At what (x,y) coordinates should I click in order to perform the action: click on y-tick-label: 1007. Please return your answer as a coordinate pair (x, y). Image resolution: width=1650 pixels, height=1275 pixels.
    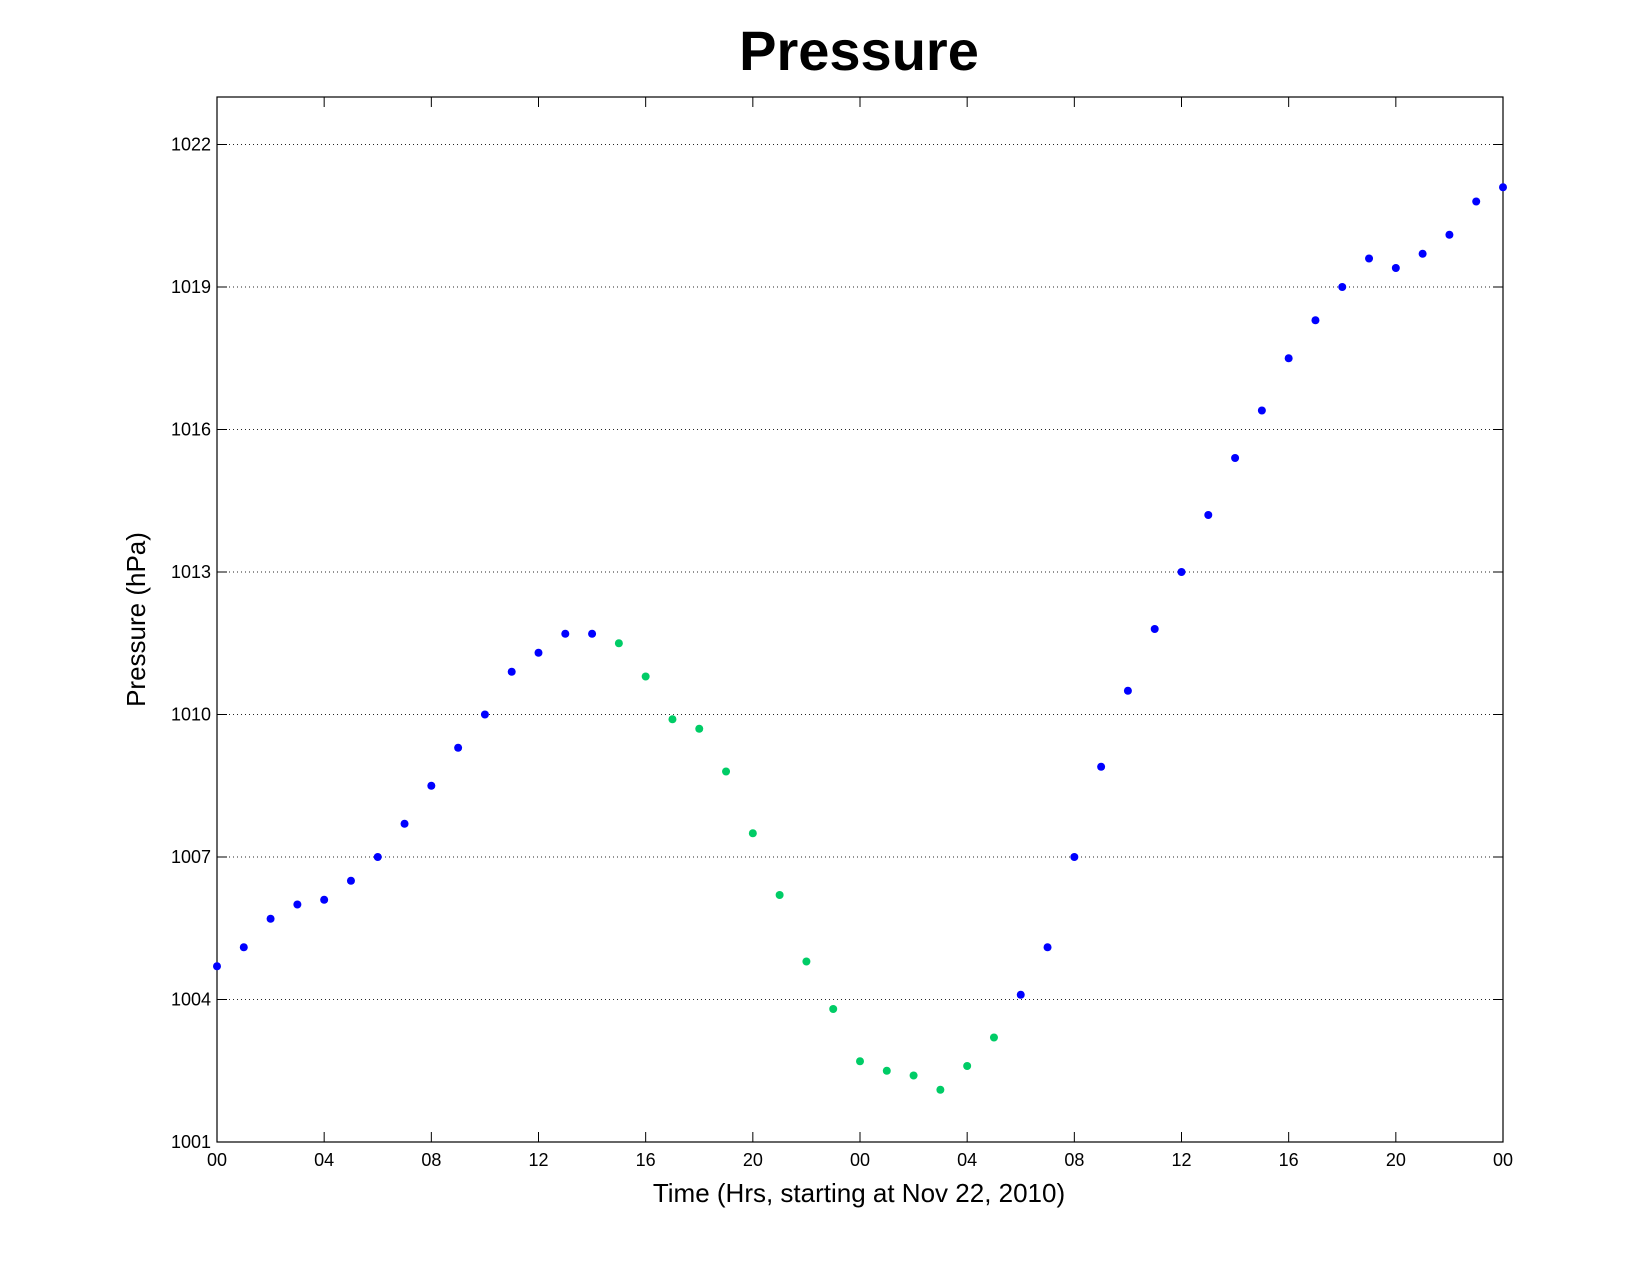
    Looking at the image, I should click on (191, 857).